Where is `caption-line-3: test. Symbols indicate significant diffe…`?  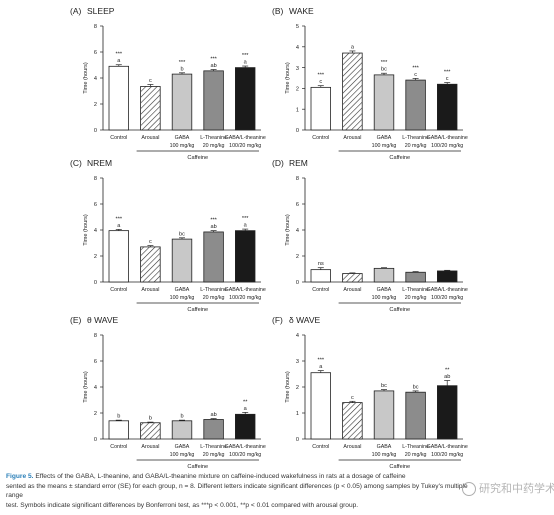
caption-line-3: test. Symbols indicate significant diffe… is located at coordinates (182, 505).